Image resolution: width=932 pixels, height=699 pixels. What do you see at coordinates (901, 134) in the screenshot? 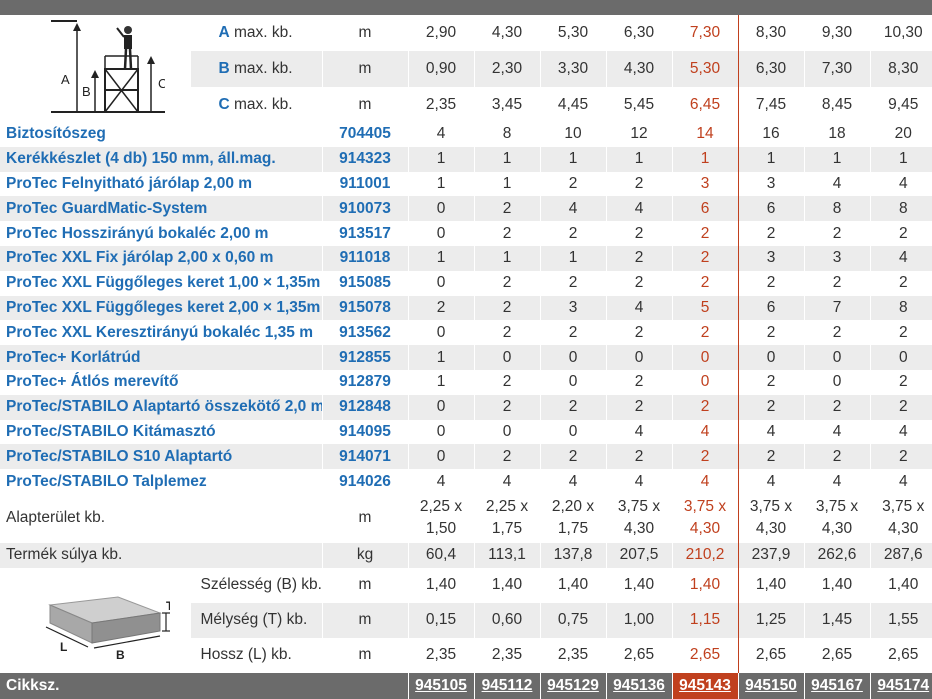
I see `component-value: 20` at bounding box center [901, 134].